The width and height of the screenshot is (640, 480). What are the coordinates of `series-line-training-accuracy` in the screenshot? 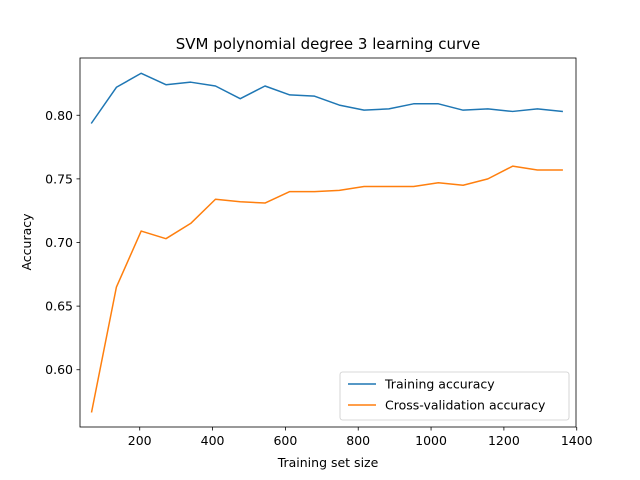 It's located at (326, 98).